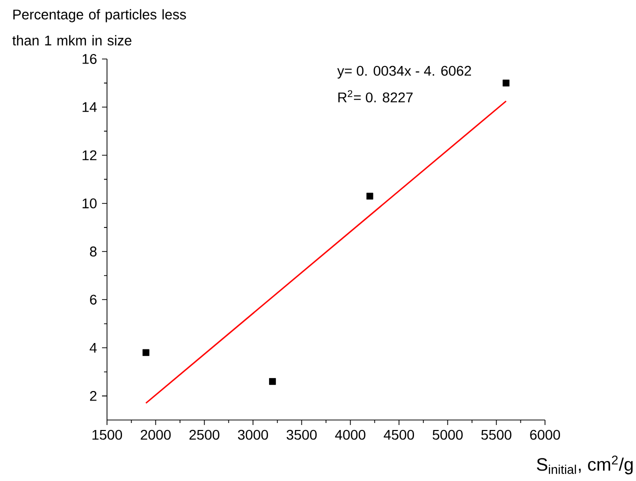 This screenshot has height=481, width=636. I want to click on y-tick-label: 10, so click(89, 203).